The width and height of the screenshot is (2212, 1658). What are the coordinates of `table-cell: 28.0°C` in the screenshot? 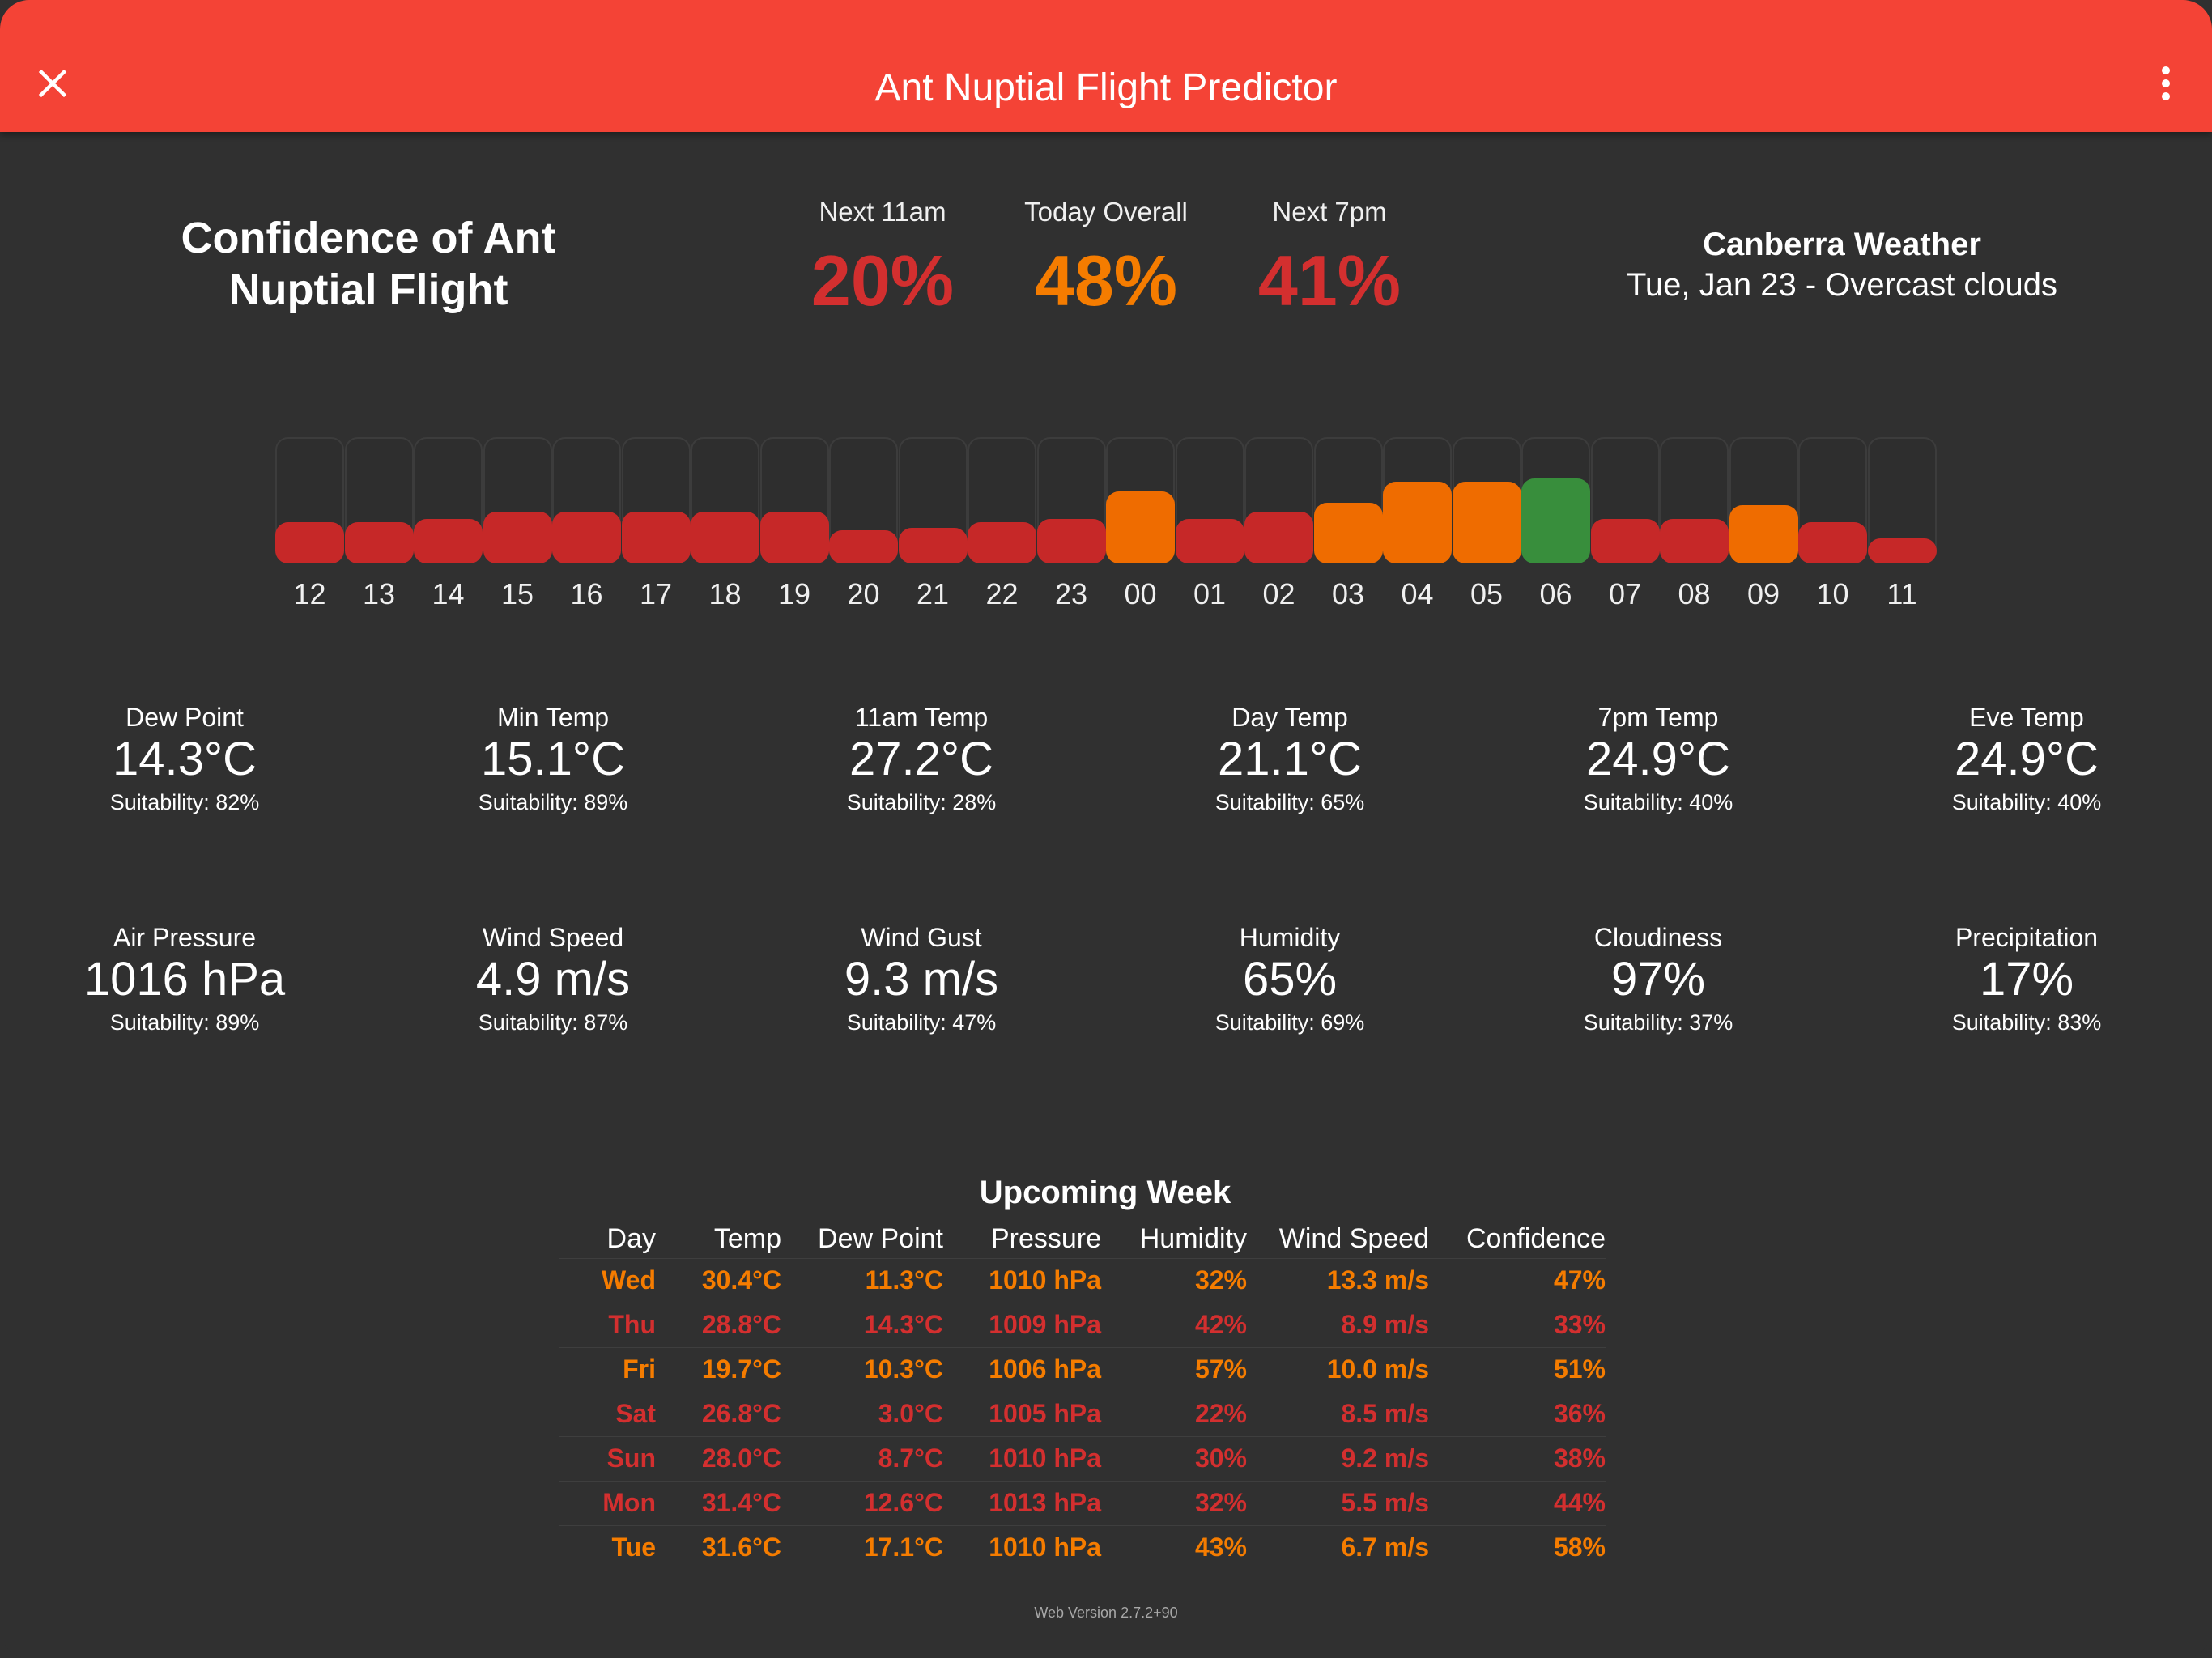 It's located at (719, 1458).